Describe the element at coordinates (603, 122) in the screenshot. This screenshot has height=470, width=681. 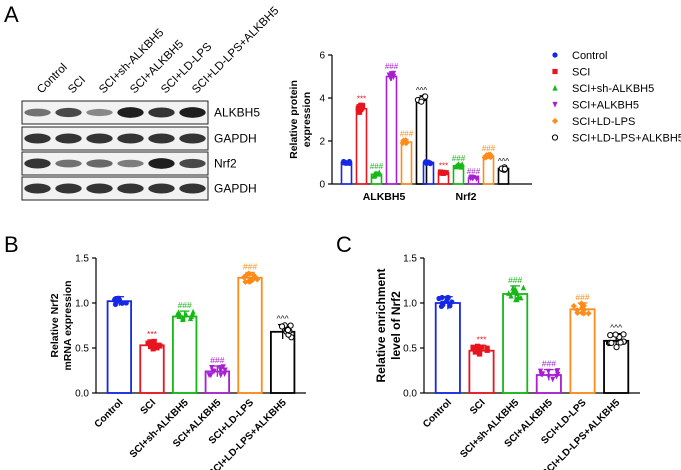
I see `legend-label-sci-ld-lps: SCI+LD-LPS` at that location.